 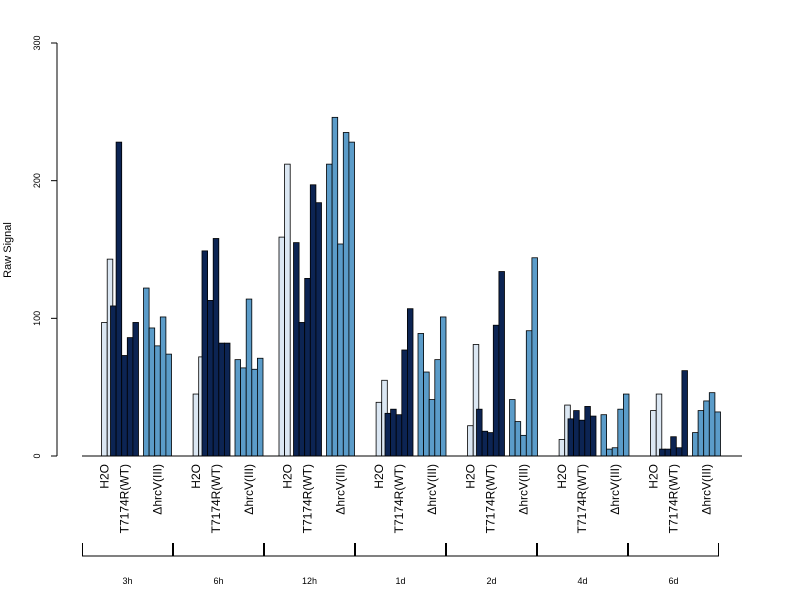 I want to click on time-brackets: 3h 6h 12h 1d 2d 4d 6d, so click(x=400, y=564).